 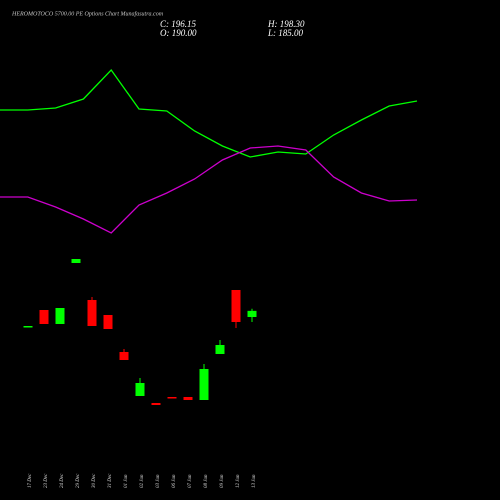 I want to click on x-tick-label: 12 Jan, so click(x=238, y=481).